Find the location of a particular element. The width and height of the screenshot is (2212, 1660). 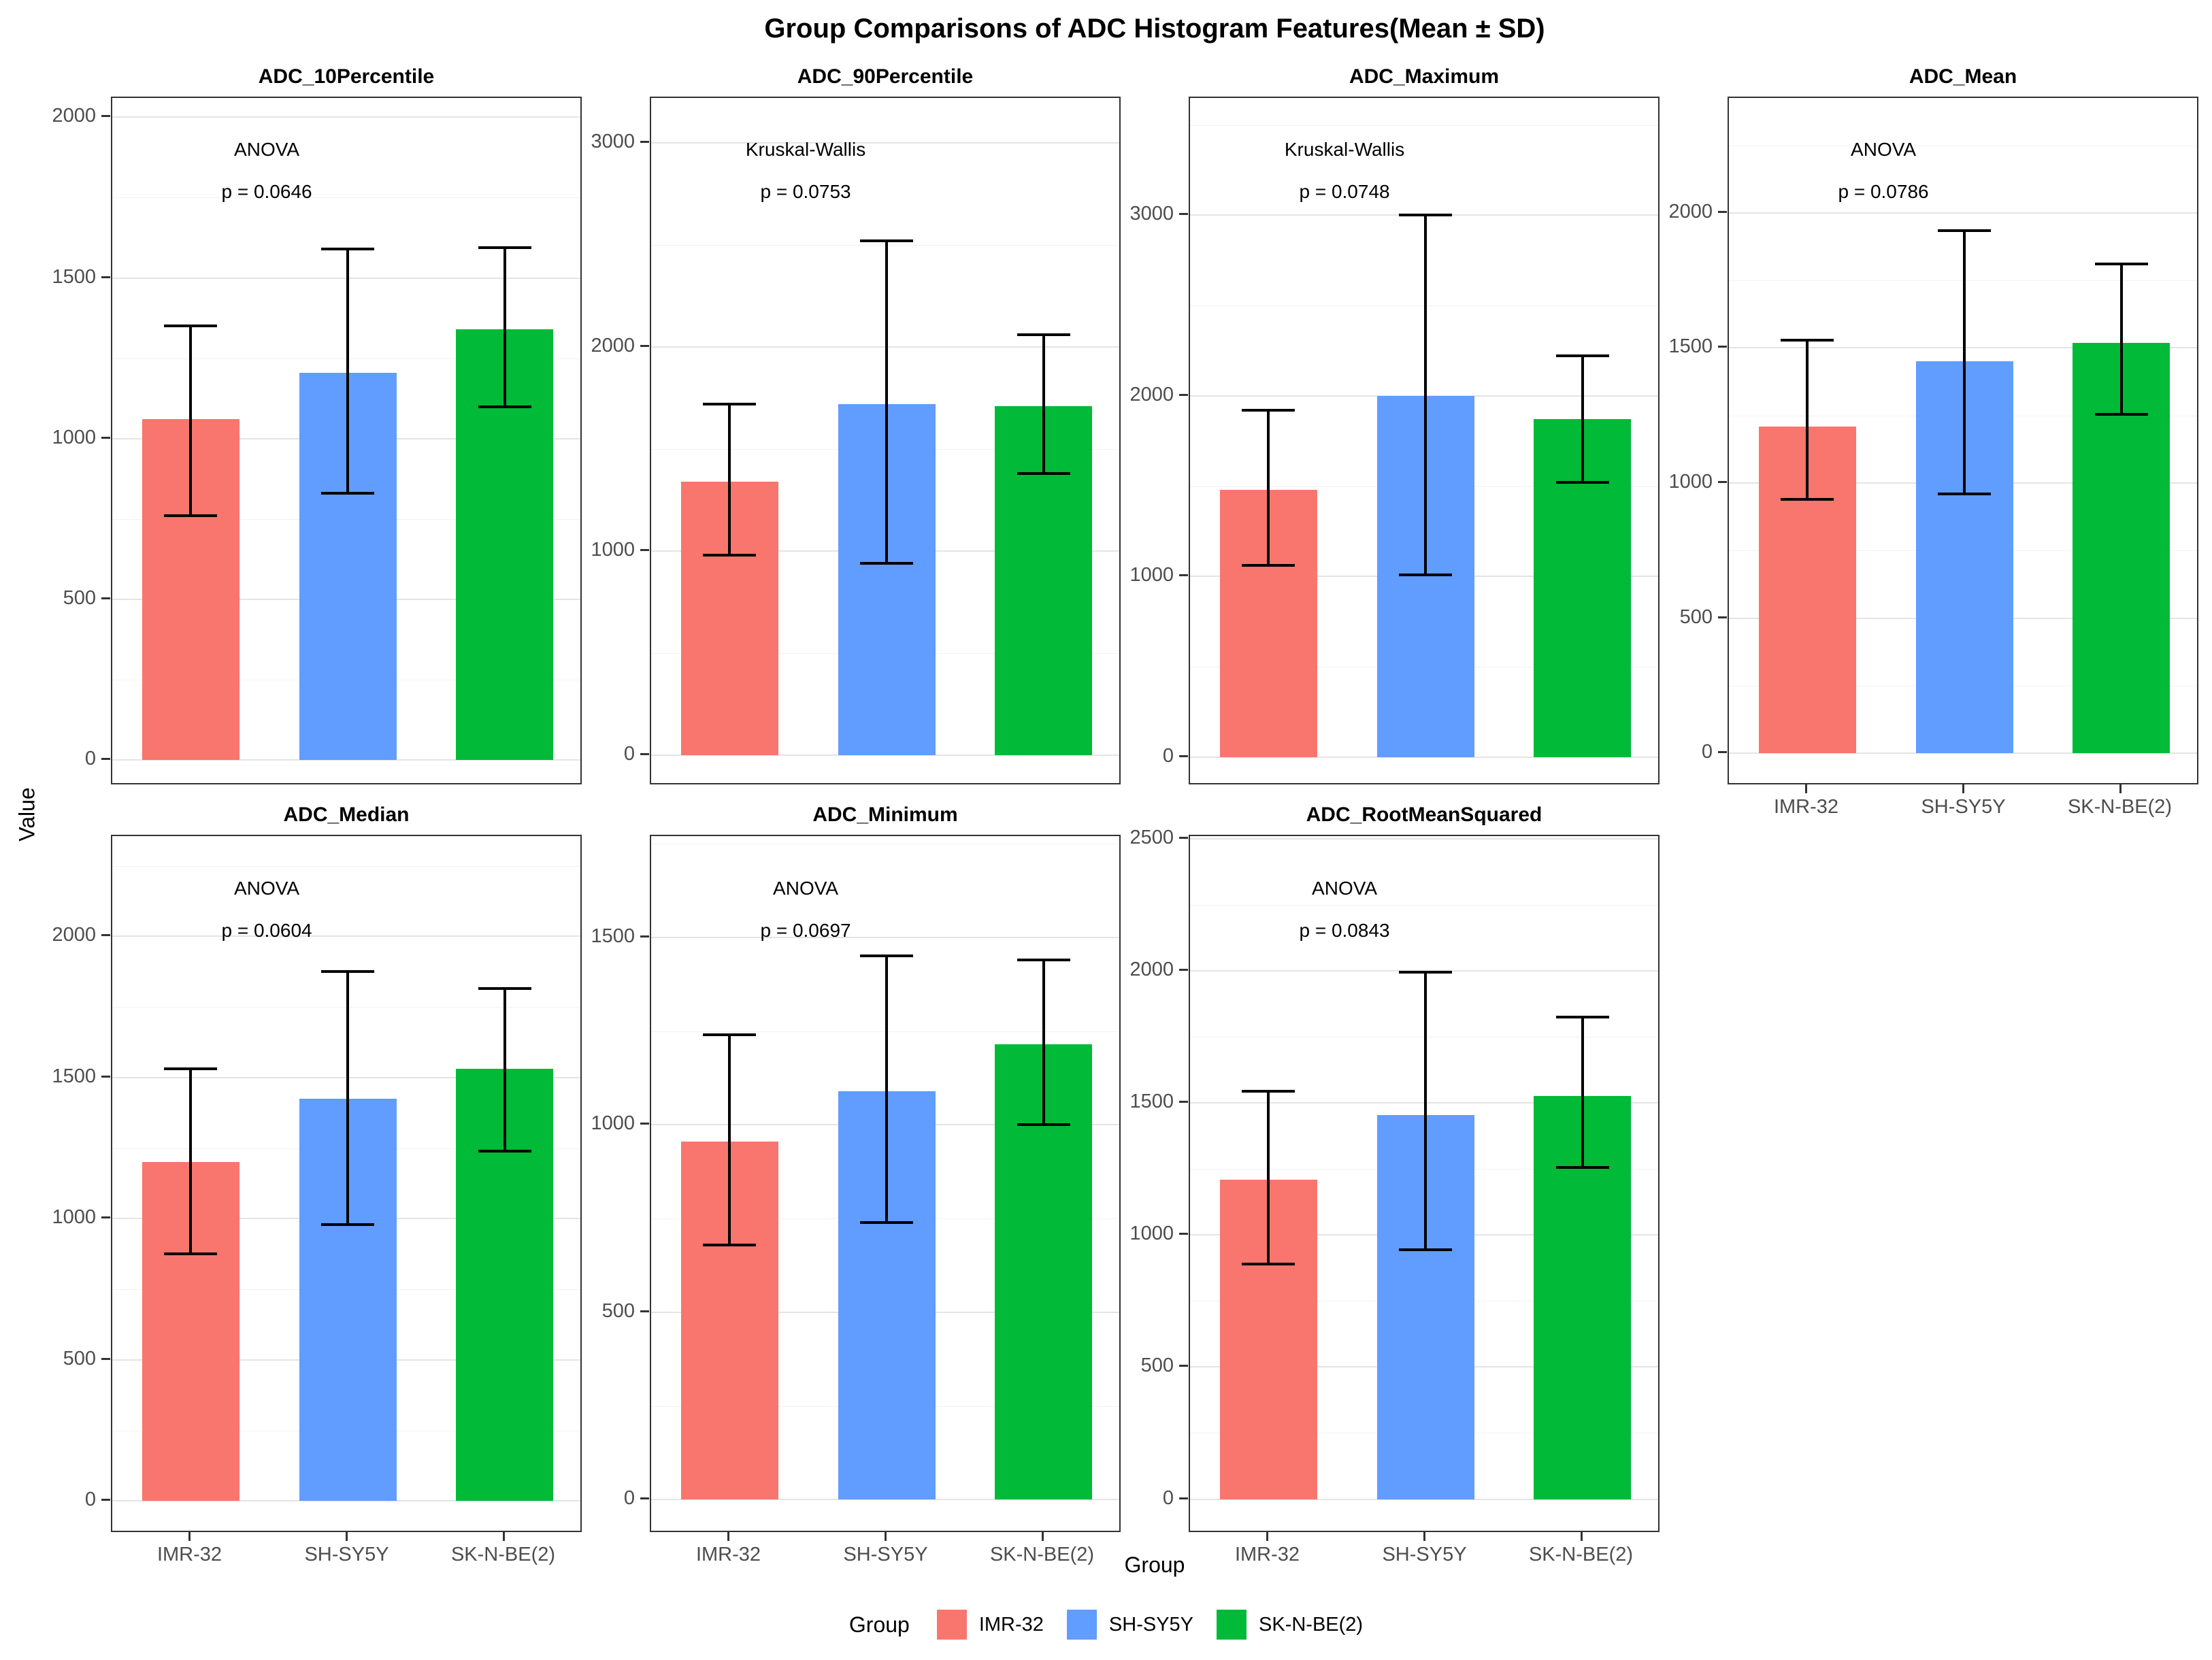

stat-p-value: p = 0.0753 is located at coordinates (805, 191).